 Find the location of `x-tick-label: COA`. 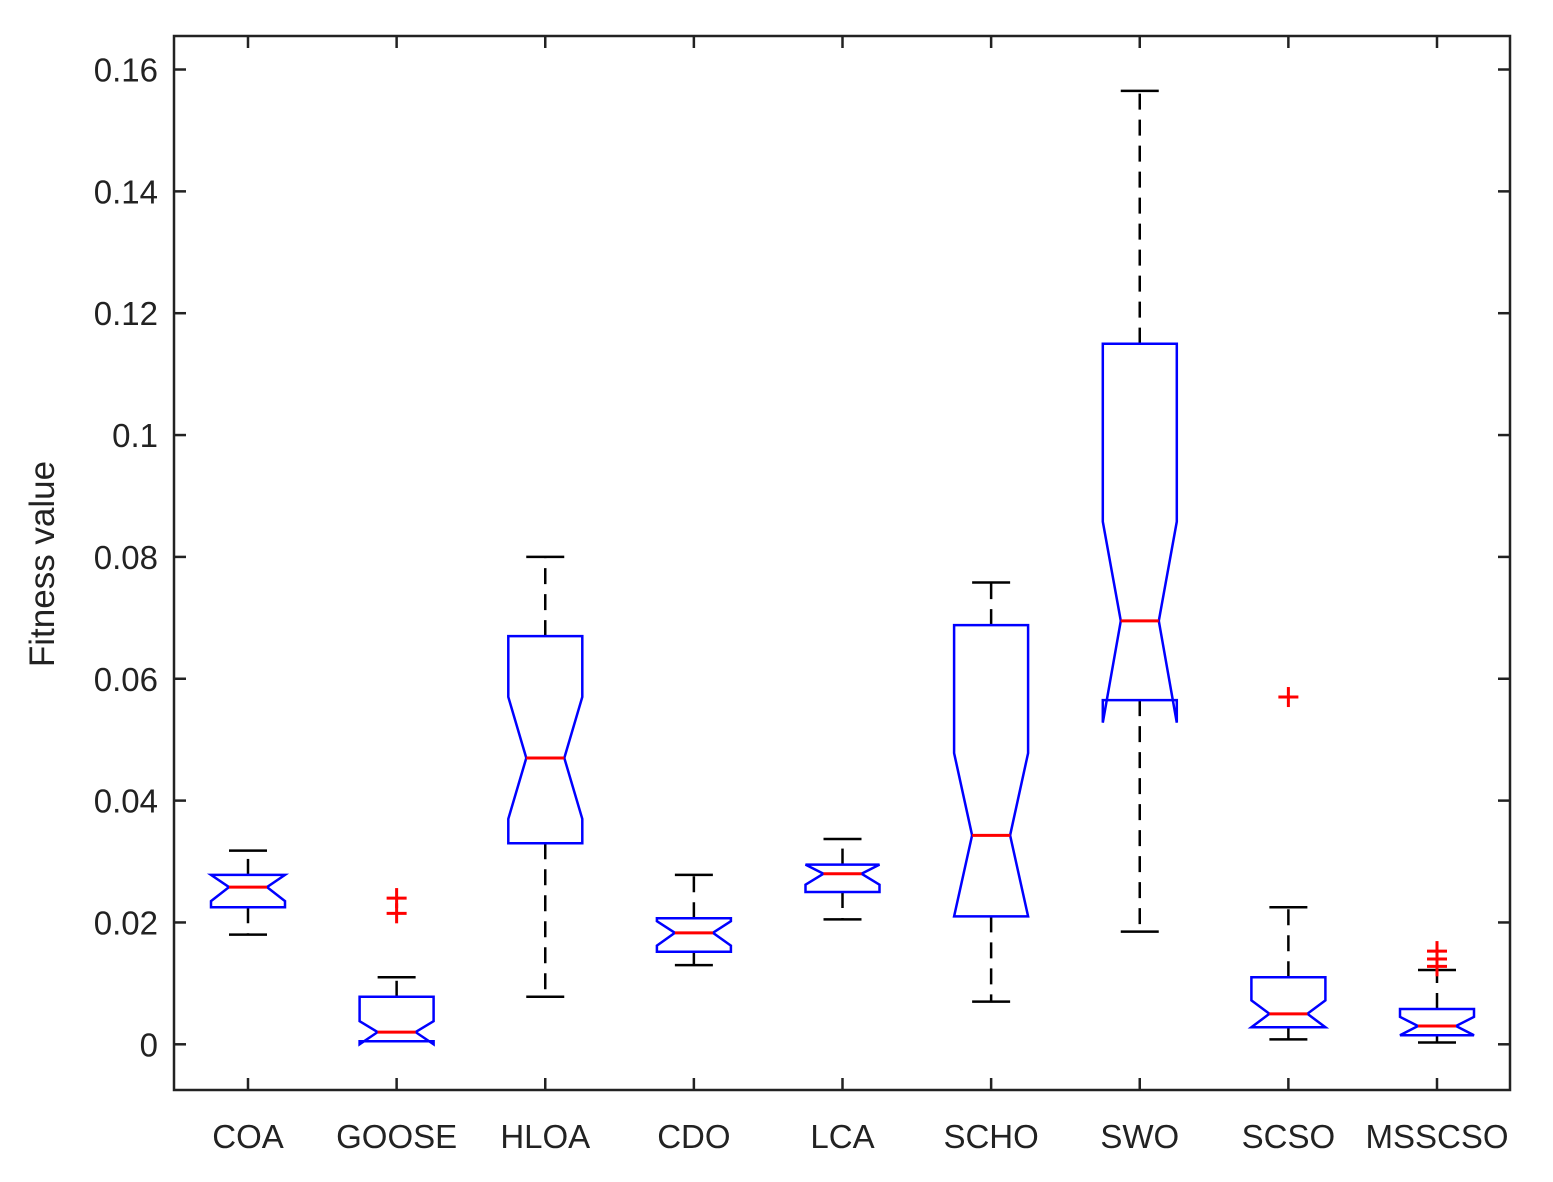

x-tick-label: COA is located at coordinates (248, 1136).